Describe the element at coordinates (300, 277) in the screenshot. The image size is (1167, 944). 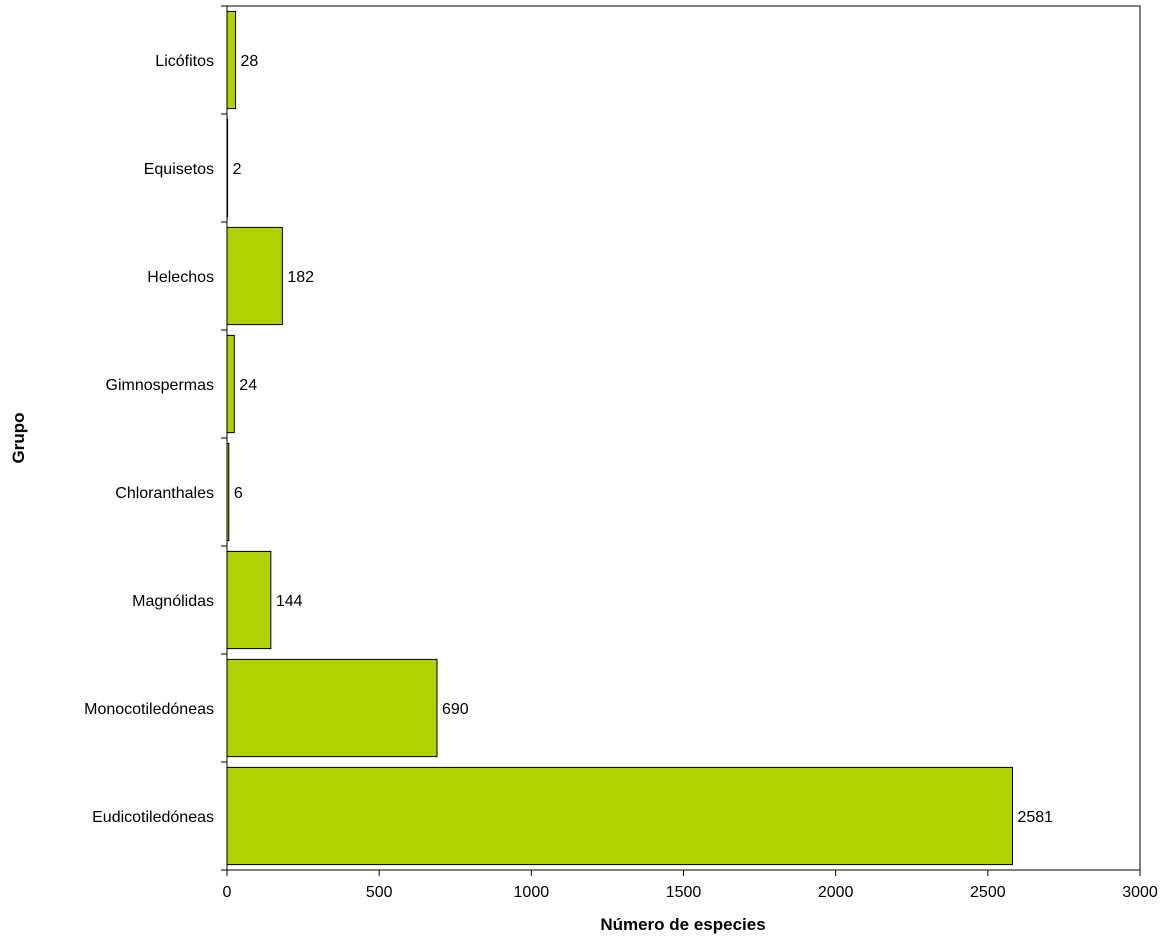
I see `bar-value-label: 182` at that location.